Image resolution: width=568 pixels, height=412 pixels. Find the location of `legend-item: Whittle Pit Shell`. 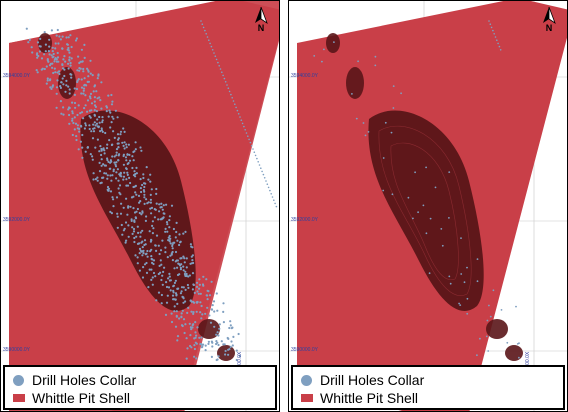

legend-item: Whittle Pit Shell is located at coordinates (71, 398).